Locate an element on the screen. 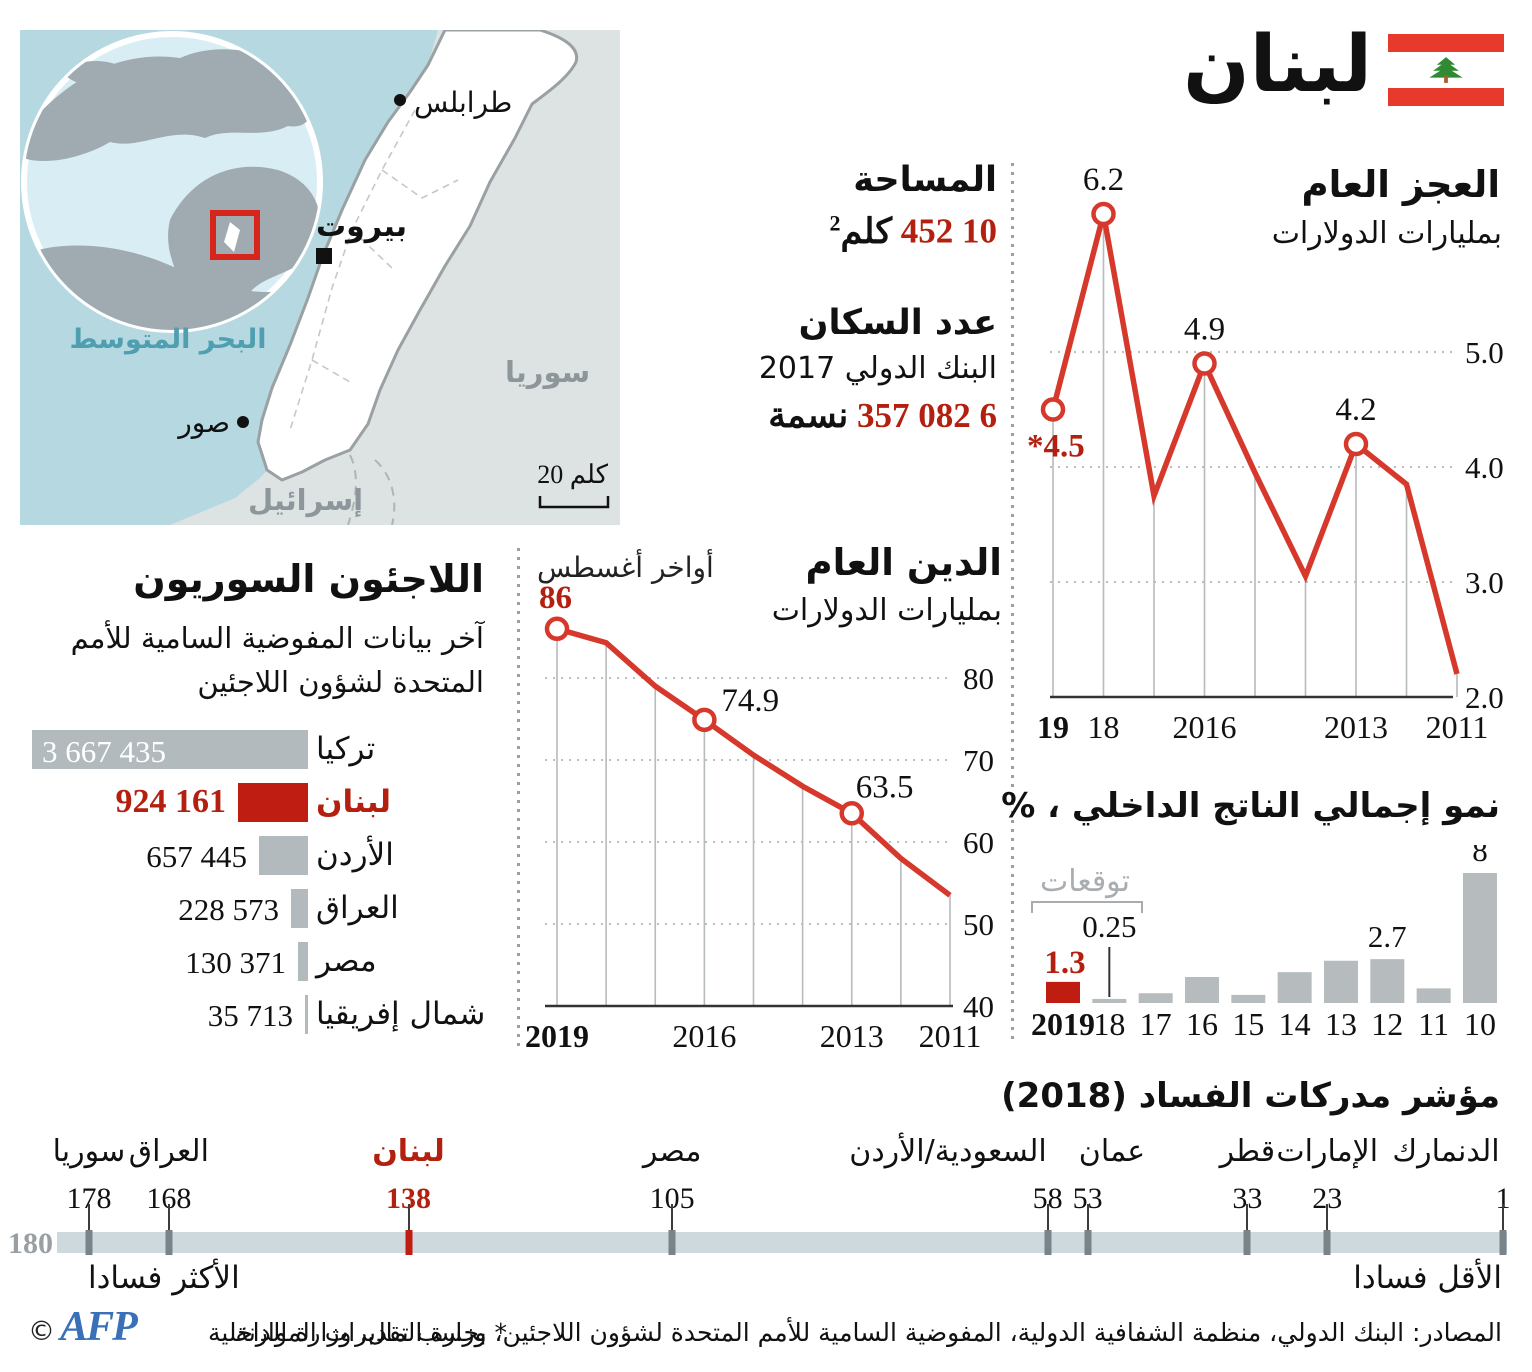  corruption-scale-bar is located at coordinates (782, 1242).